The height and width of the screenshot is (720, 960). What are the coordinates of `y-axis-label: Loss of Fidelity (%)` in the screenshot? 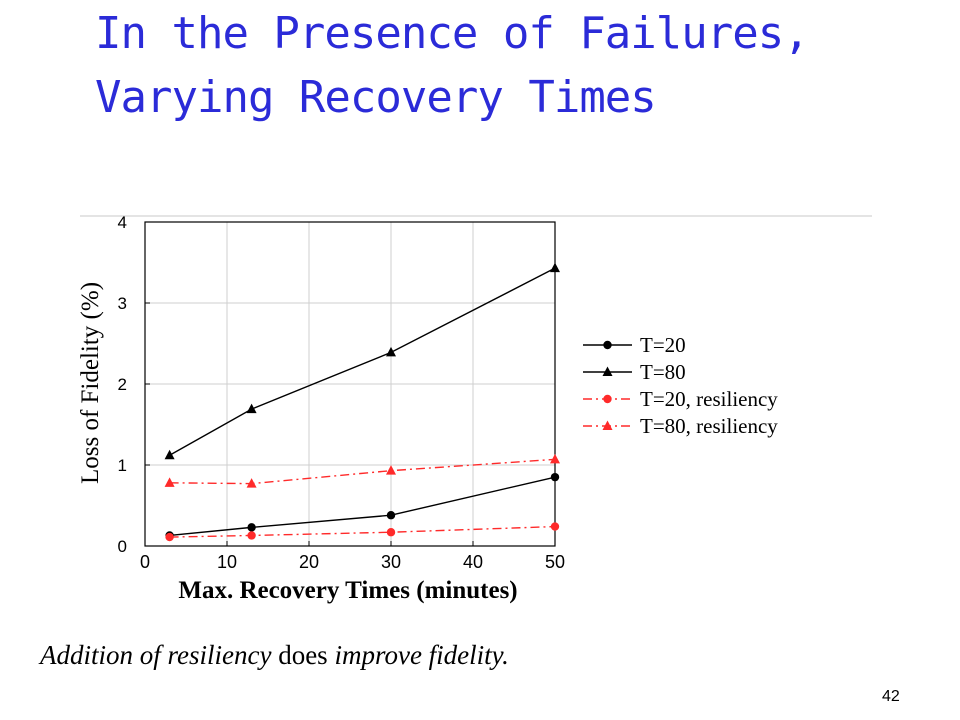 It's located at (90, 383).